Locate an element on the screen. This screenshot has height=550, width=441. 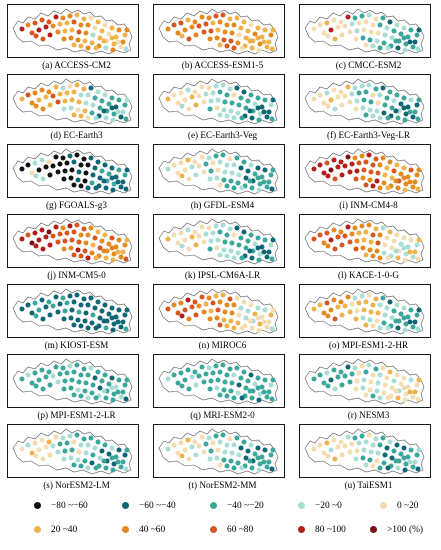
legend-item: 0 ~20 is located at coordinates (399, 506).